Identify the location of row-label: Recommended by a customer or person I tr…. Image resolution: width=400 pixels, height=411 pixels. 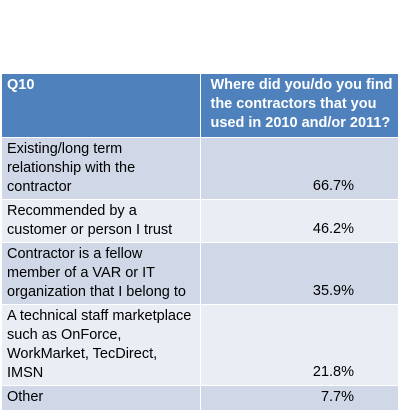
(101, 221).